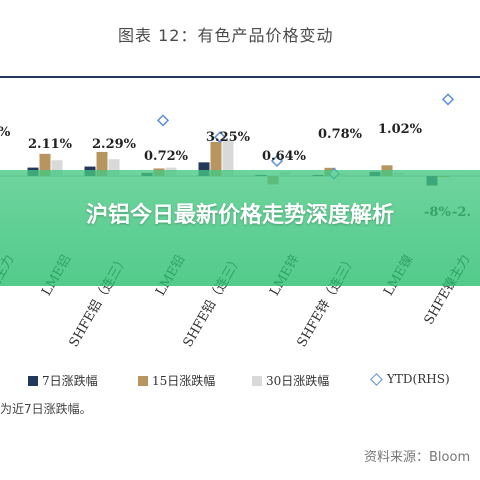 The width and height of the screenshot is (480, 480). I want to click on partial-label-0: %, so click(5, 132).